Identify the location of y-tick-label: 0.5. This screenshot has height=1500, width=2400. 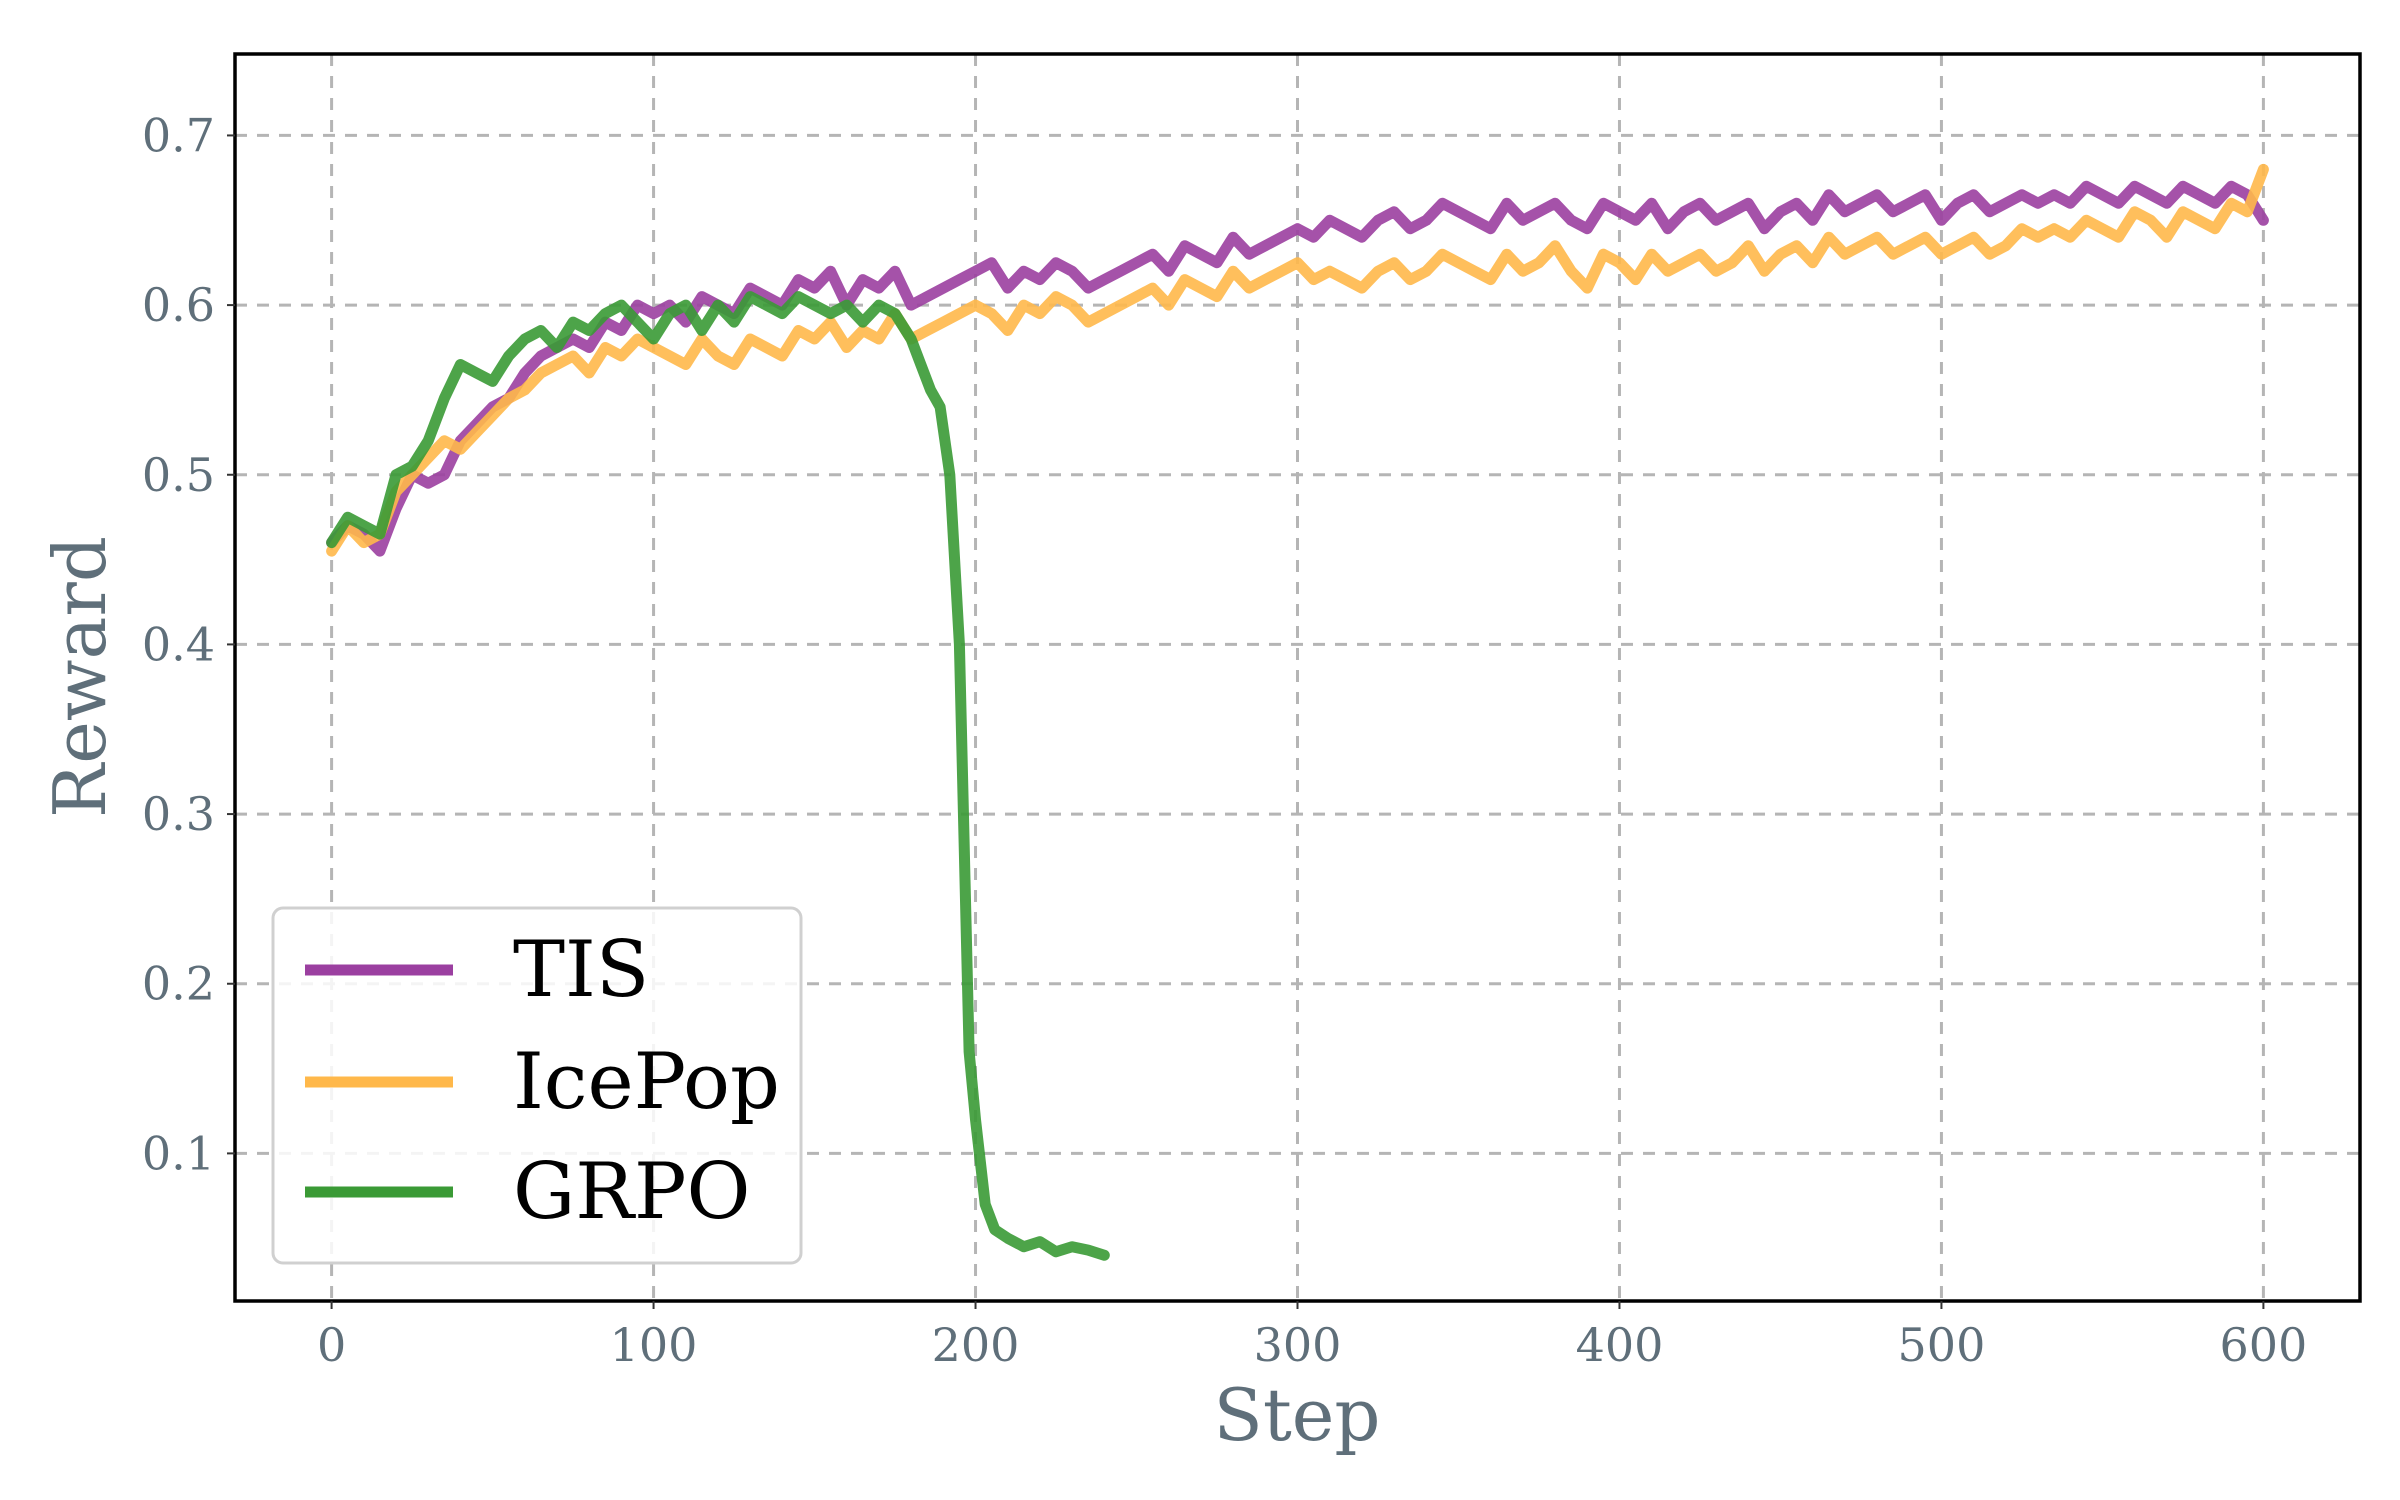
(178, 475).